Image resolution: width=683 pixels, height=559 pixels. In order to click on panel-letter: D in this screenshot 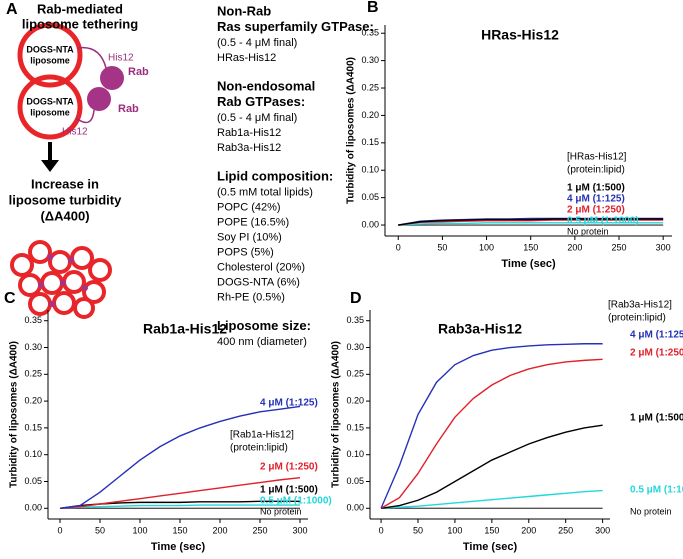, I will do `click(356, 298)`.